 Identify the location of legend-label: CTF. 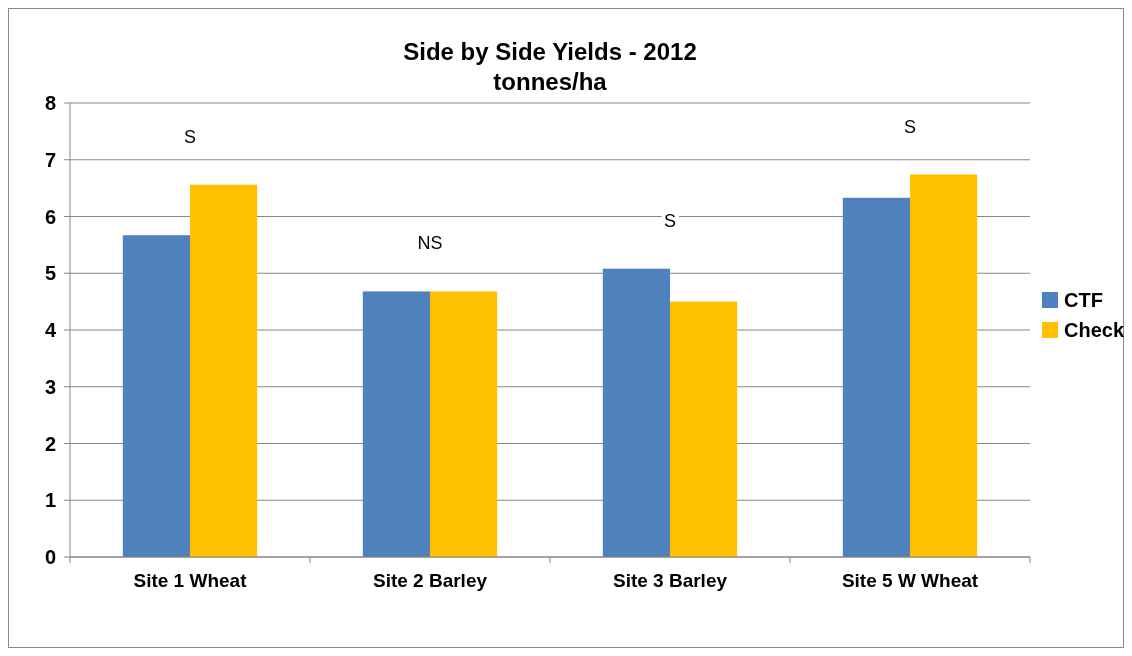
(1083, 300).